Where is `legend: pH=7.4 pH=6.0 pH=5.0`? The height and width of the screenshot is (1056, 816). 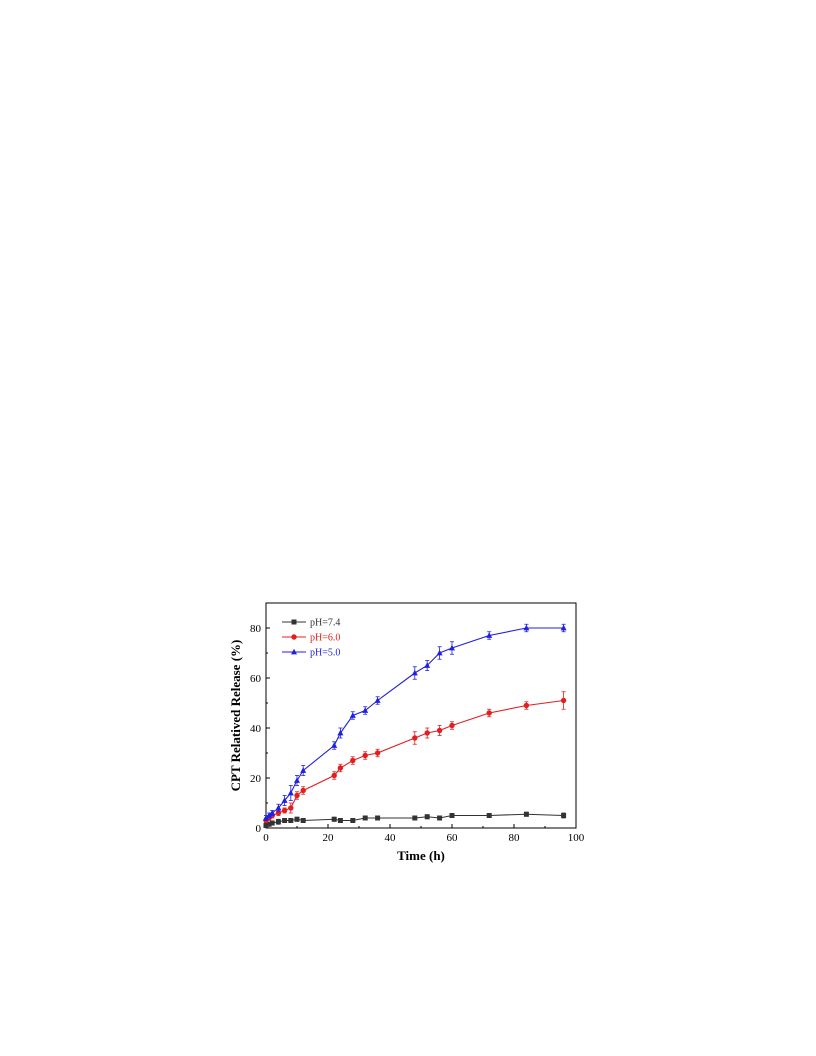 legend: pH=7.4 pH=6.0 pH=5.0 is located at coordinates (311, 638).